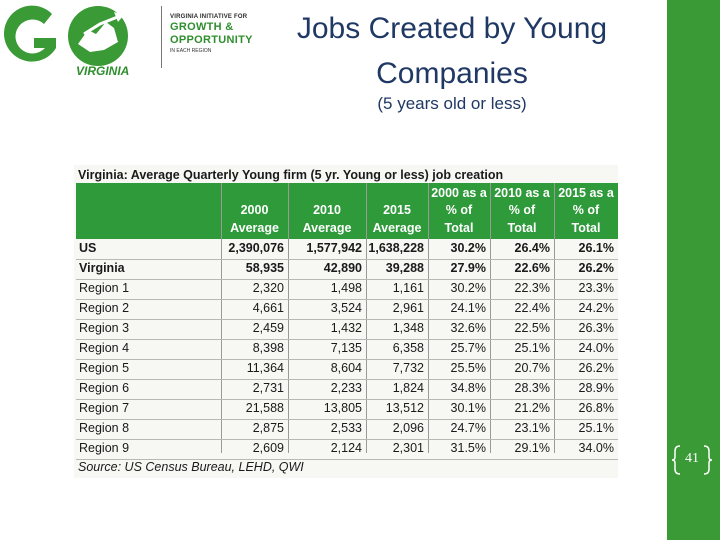 This screenshot has width=720, height=540. What do you see at coordinates (268, 448) in the screenshot?
I see `table-cell: 2,609` at bounding box center [268, 448].